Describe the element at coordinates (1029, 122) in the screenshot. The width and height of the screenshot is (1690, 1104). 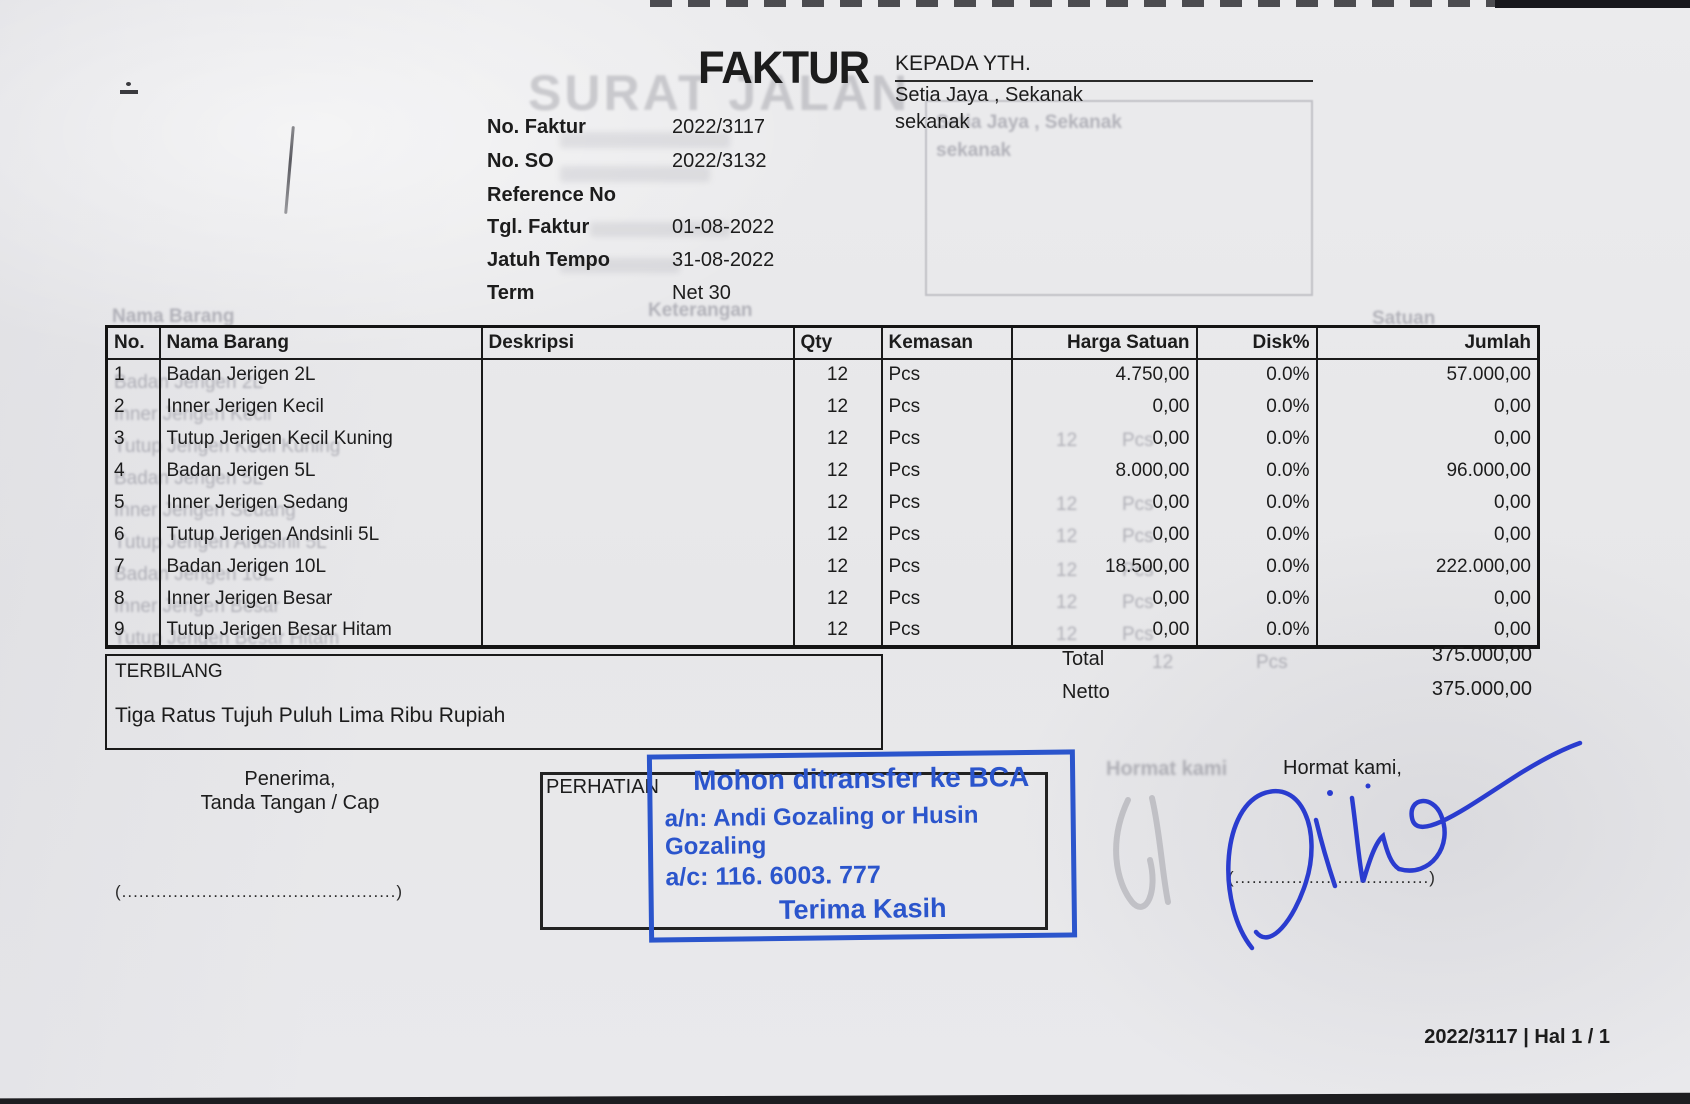
I see `ghost-address-line1: Setia Jaya , Sekanak` at that location.